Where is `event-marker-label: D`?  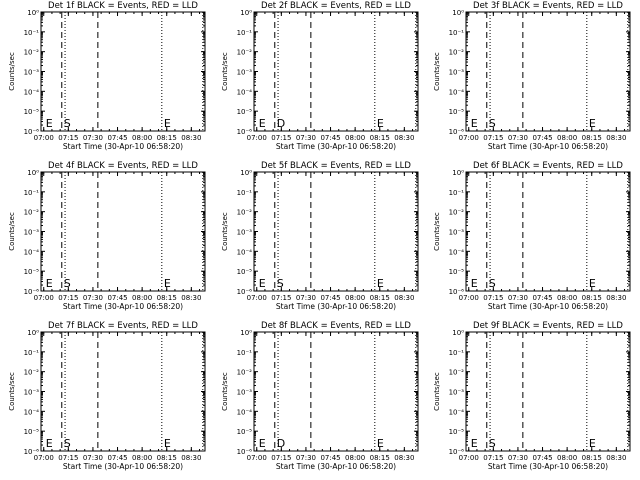
event-marker-label: D is located at coordinates (281, 123).